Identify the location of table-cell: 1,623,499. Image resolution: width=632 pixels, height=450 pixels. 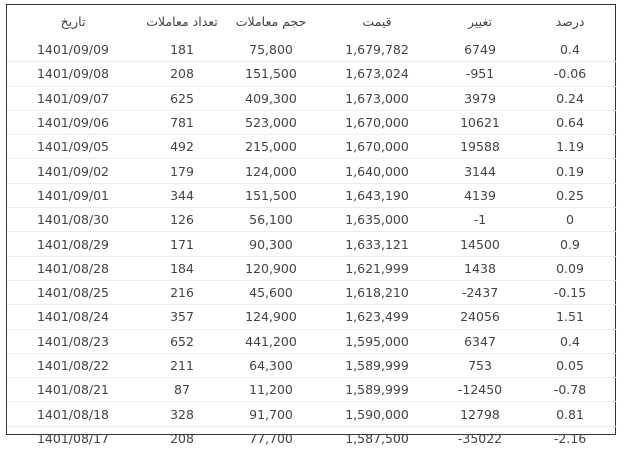
(377, 317).